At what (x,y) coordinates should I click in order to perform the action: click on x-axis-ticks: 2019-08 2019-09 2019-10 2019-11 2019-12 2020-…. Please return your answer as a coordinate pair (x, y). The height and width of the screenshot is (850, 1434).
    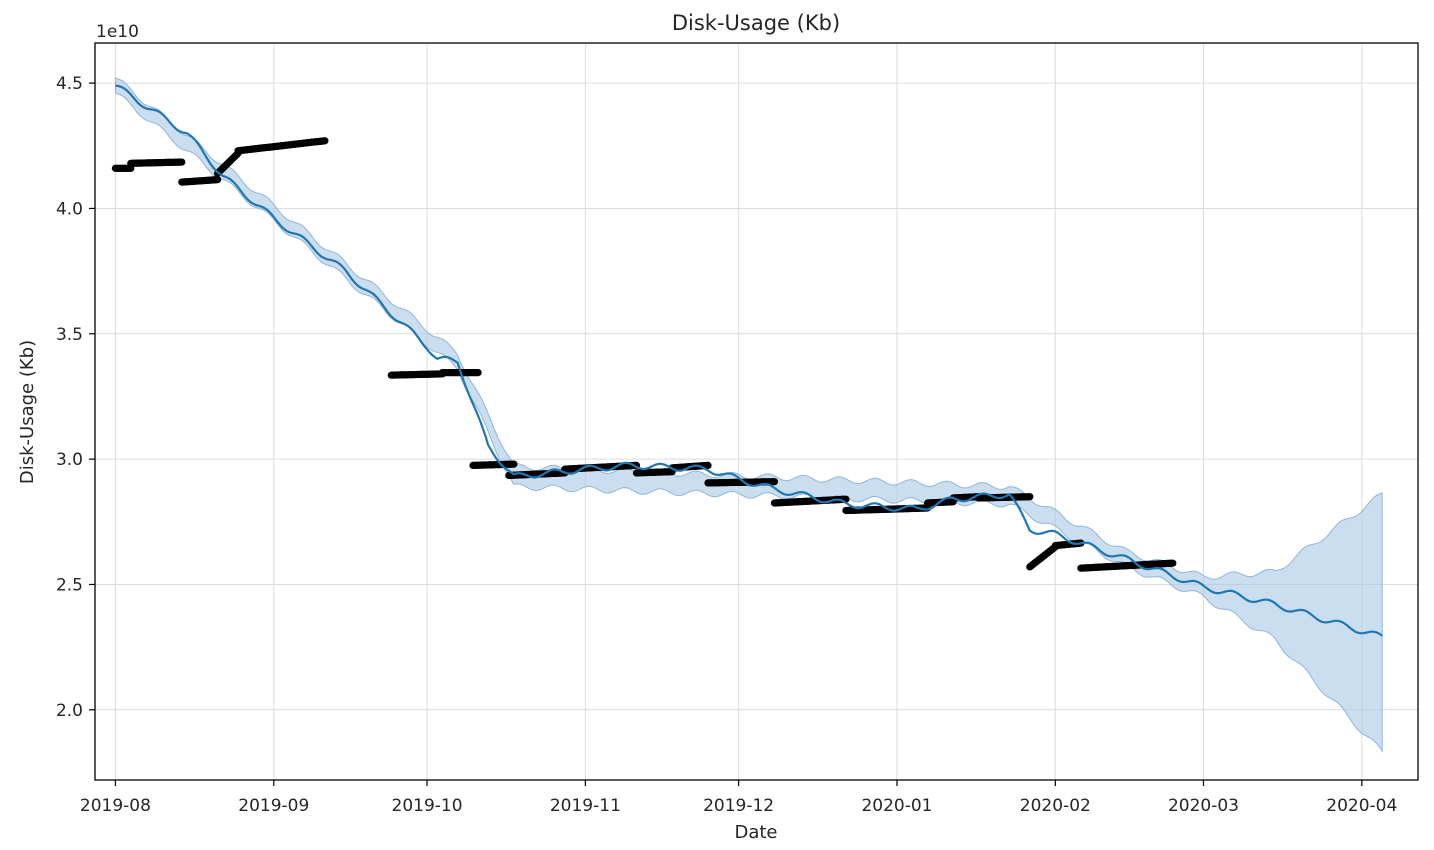
    Looking at the image, I should click on (738, 798).